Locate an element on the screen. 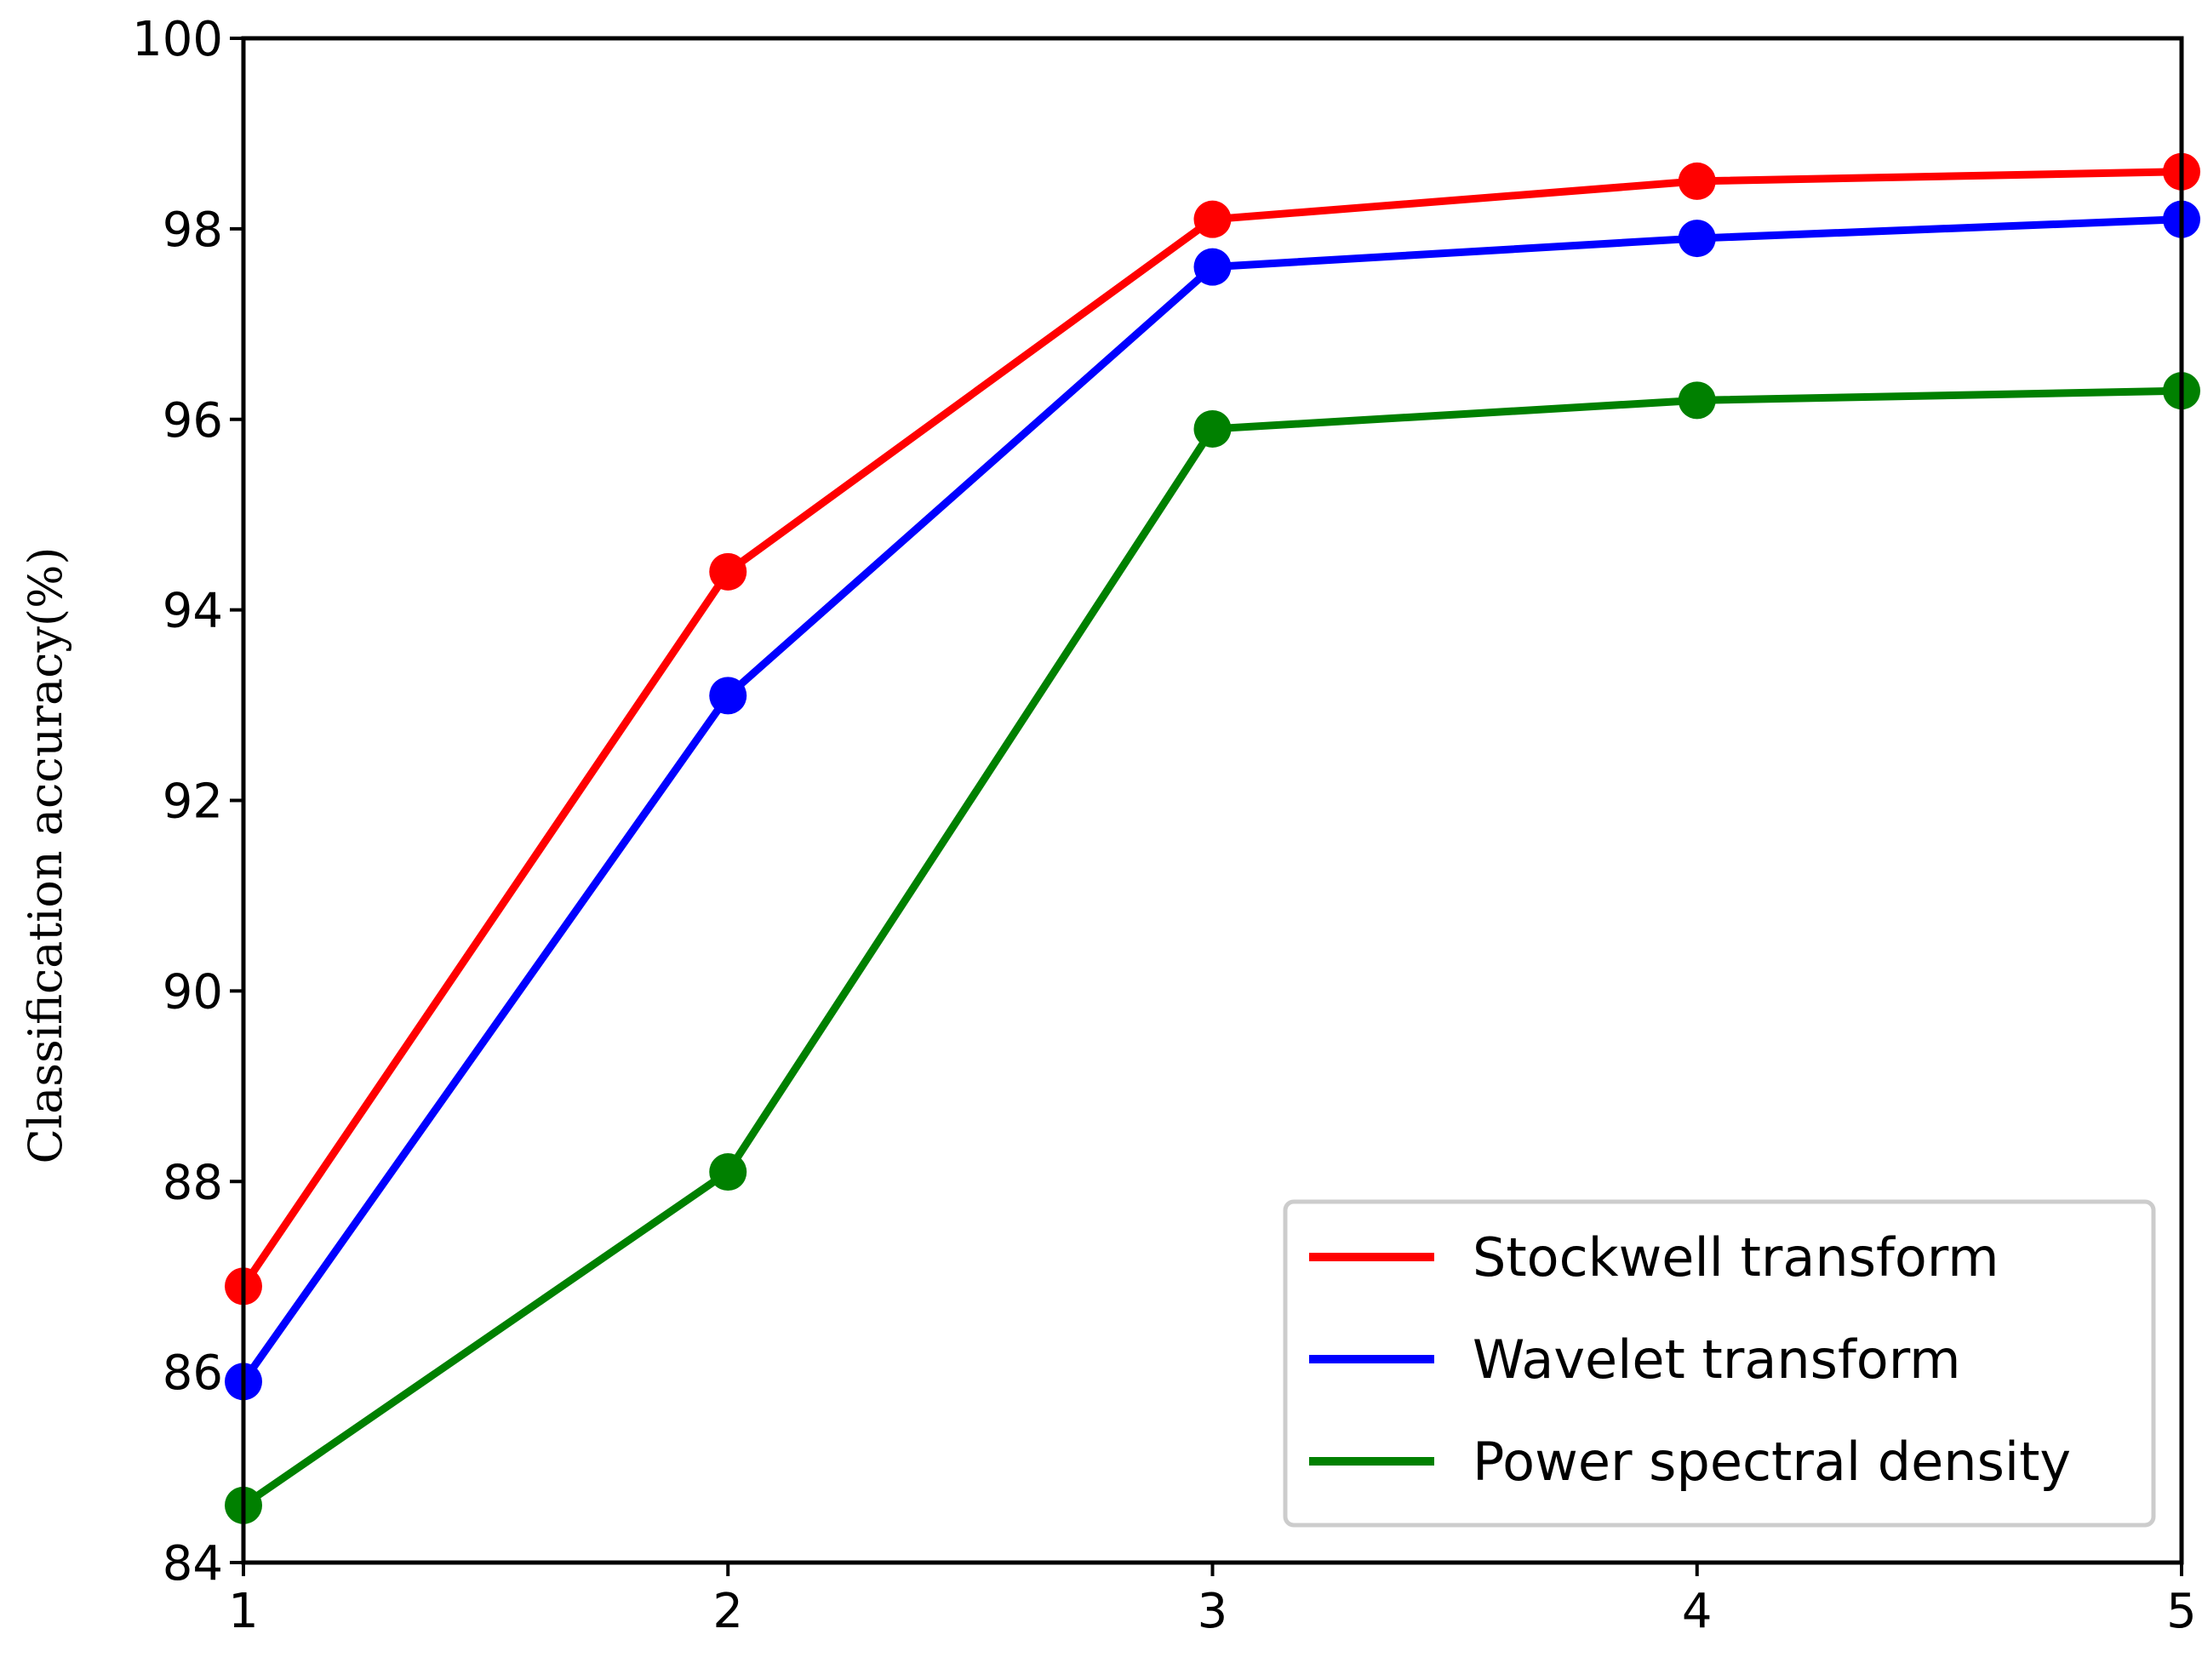 This screenshot has width=2202, height=1680. y-tick-label: 86 is located at coordinates (193, 1373).